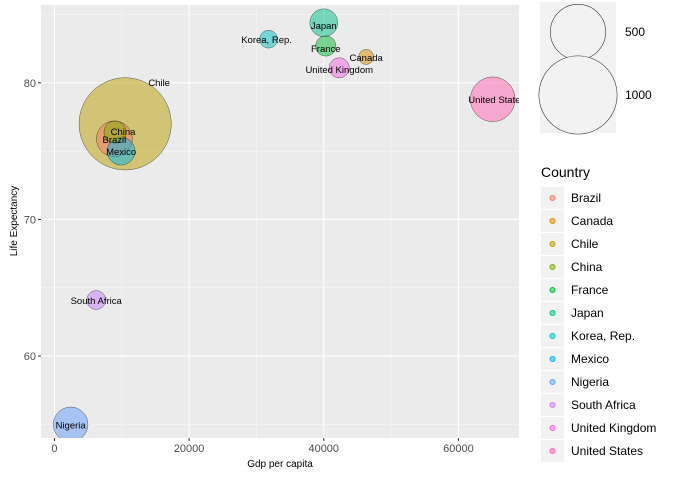  Describe the element at coordinates (592, 221) in the screenshot. I see `color-legend-label: Canada` at that location.